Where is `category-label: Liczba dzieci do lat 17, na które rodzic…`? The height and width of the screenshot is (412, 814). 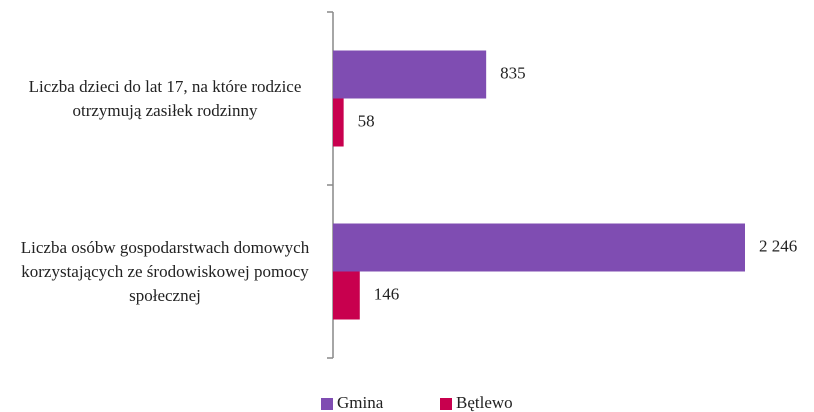
category-label: Liczba dzieci do lat 17, na które rodzic… is located at coordinates (165, 98).